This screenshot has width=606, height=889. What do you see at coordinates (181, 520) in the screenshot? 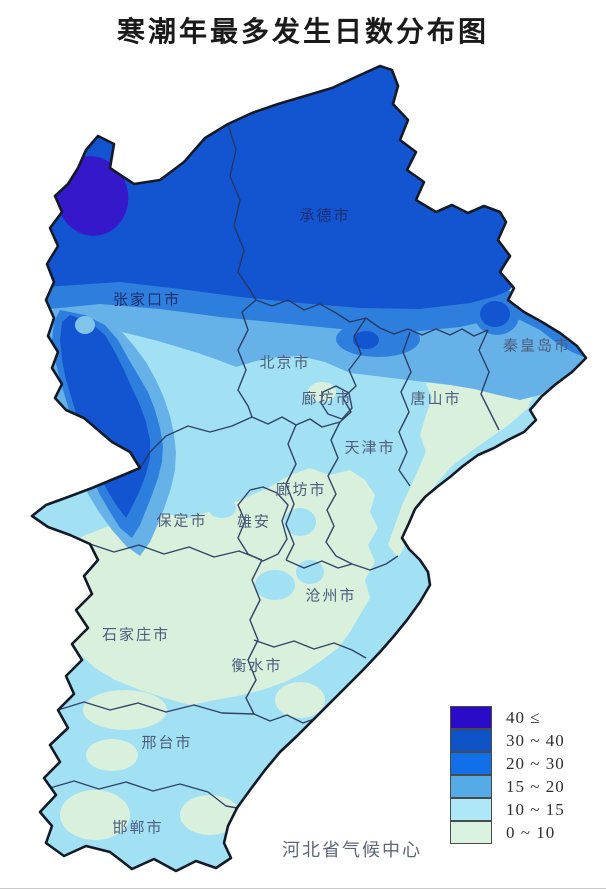
I see `city-label: 保定市` at bounding box center [181, 520].